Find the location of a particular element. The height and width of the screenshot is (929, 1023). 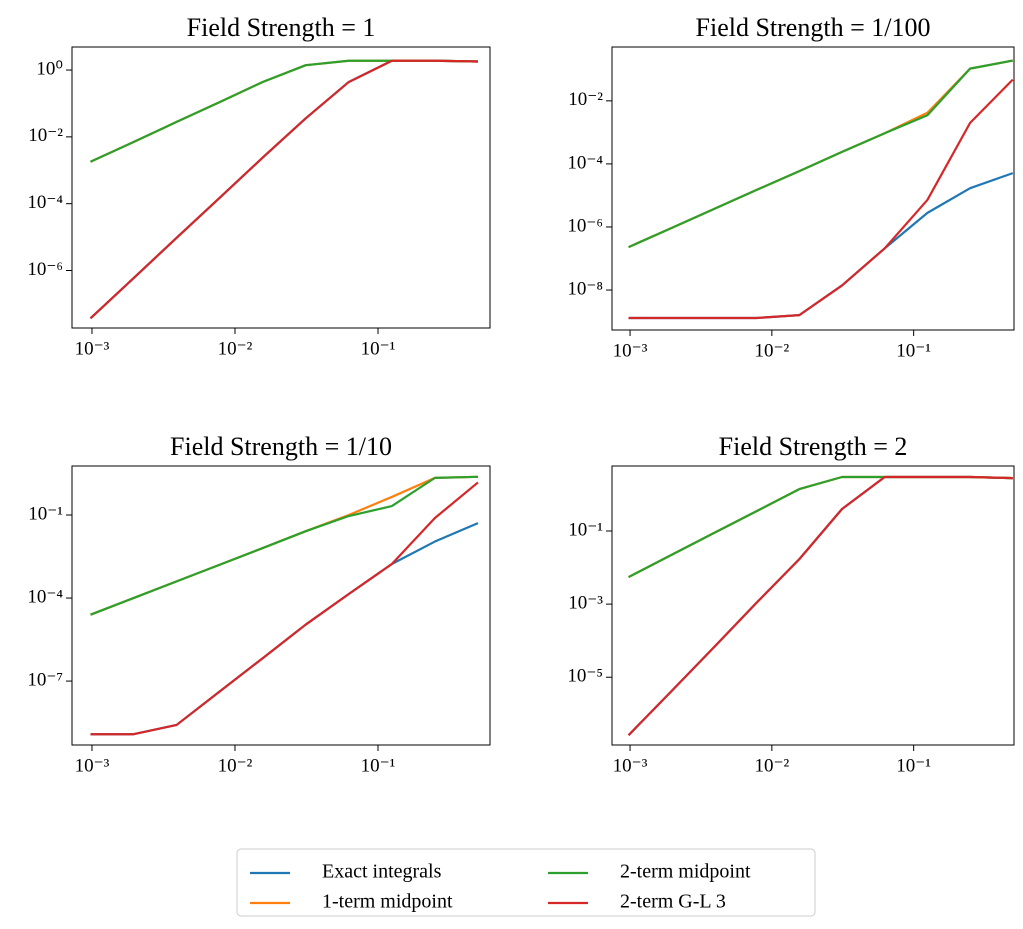

chart-title: Field Strength = 1 is located at coordinates (281, 27).